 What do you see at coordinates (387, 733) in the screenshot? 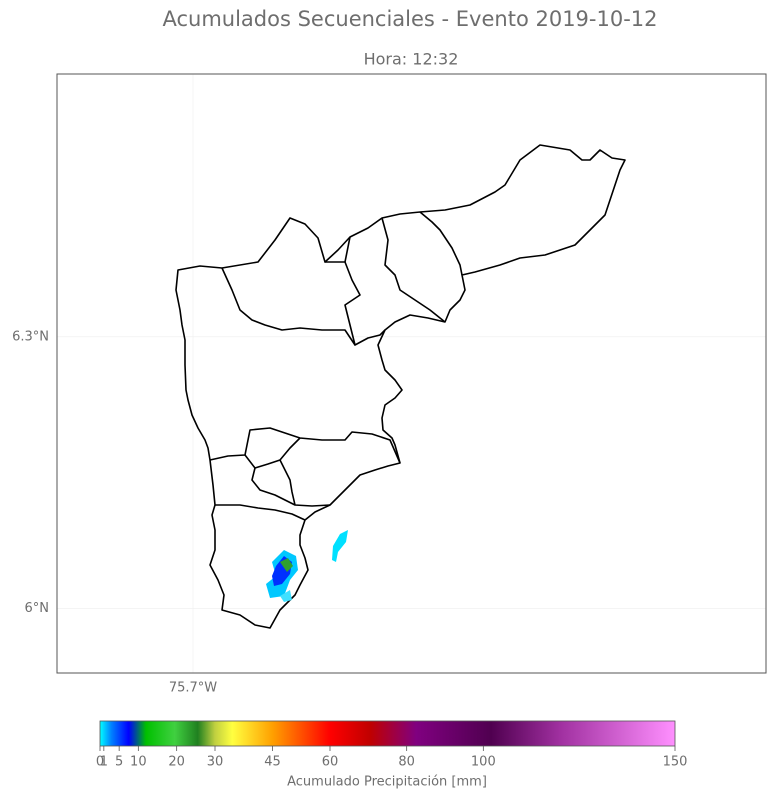
I see `colorbar` at bounding box center [387, 733].